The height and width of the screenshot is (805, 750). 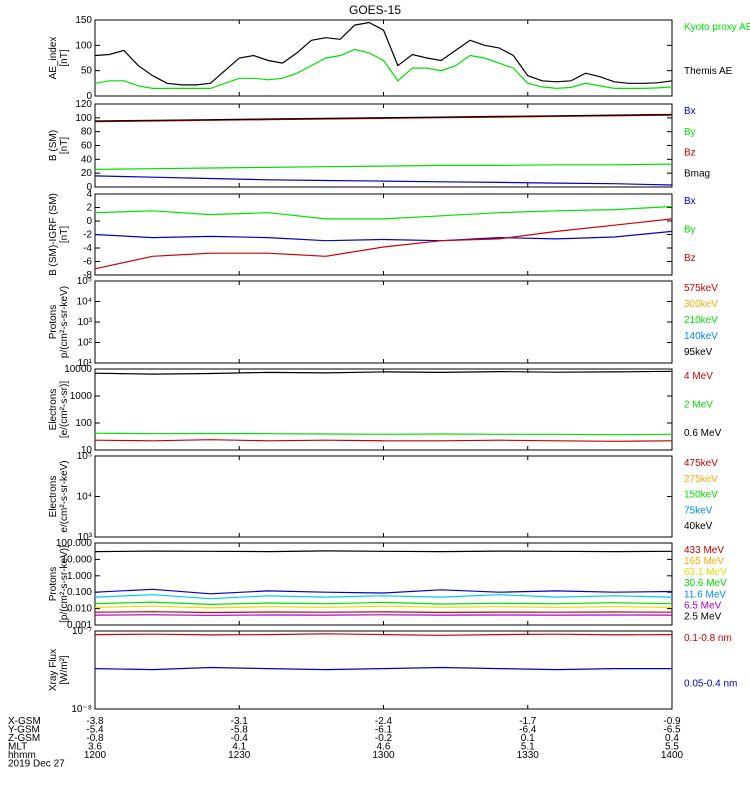 What do you see at coordinates (701, 288) in the screenshot?
I see `legend-entry: 575keV` at bounding box center [701, 288].